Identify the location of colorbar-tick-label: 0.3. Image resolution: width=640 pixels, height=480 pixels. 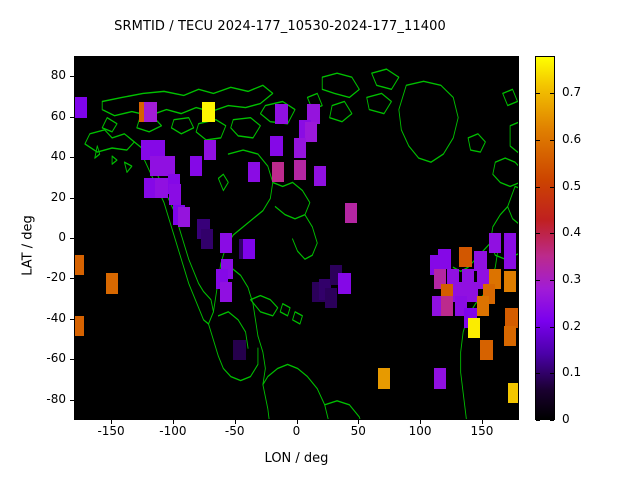
(572, 279).